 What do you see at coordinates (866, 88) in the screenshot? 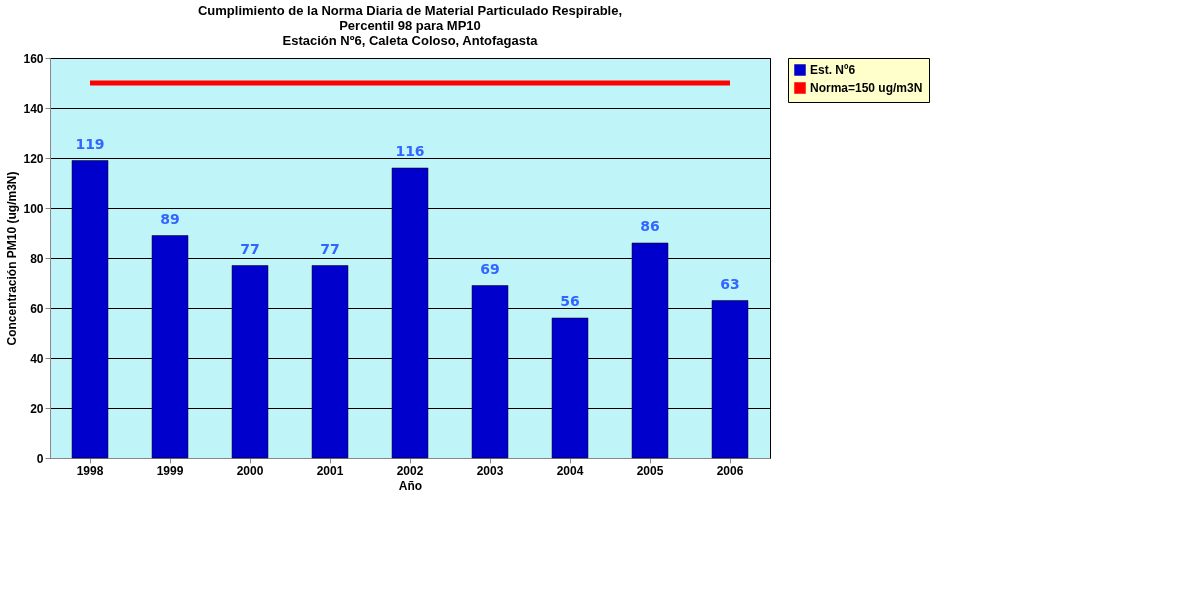
I see `legend-label: Norma=150 ug/m3N` at bounding box center [866, 88].